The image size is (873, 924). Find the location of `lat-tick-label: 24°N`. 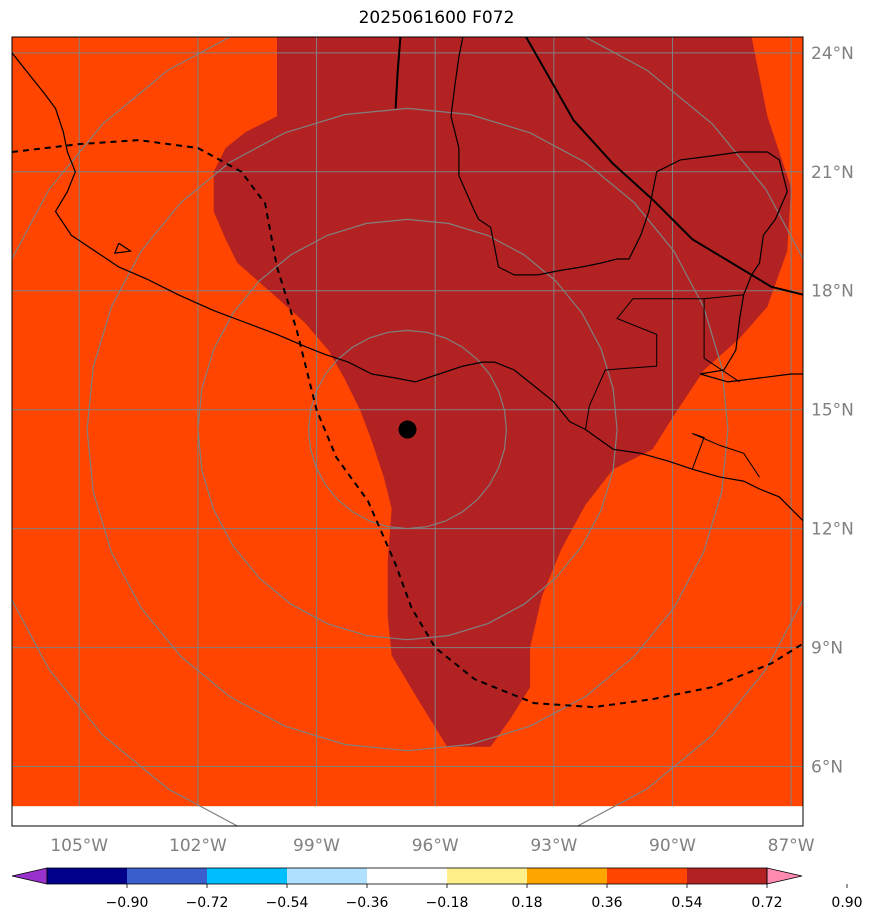

lat-tick-label: 24°N is located at coordinates (832, 54).